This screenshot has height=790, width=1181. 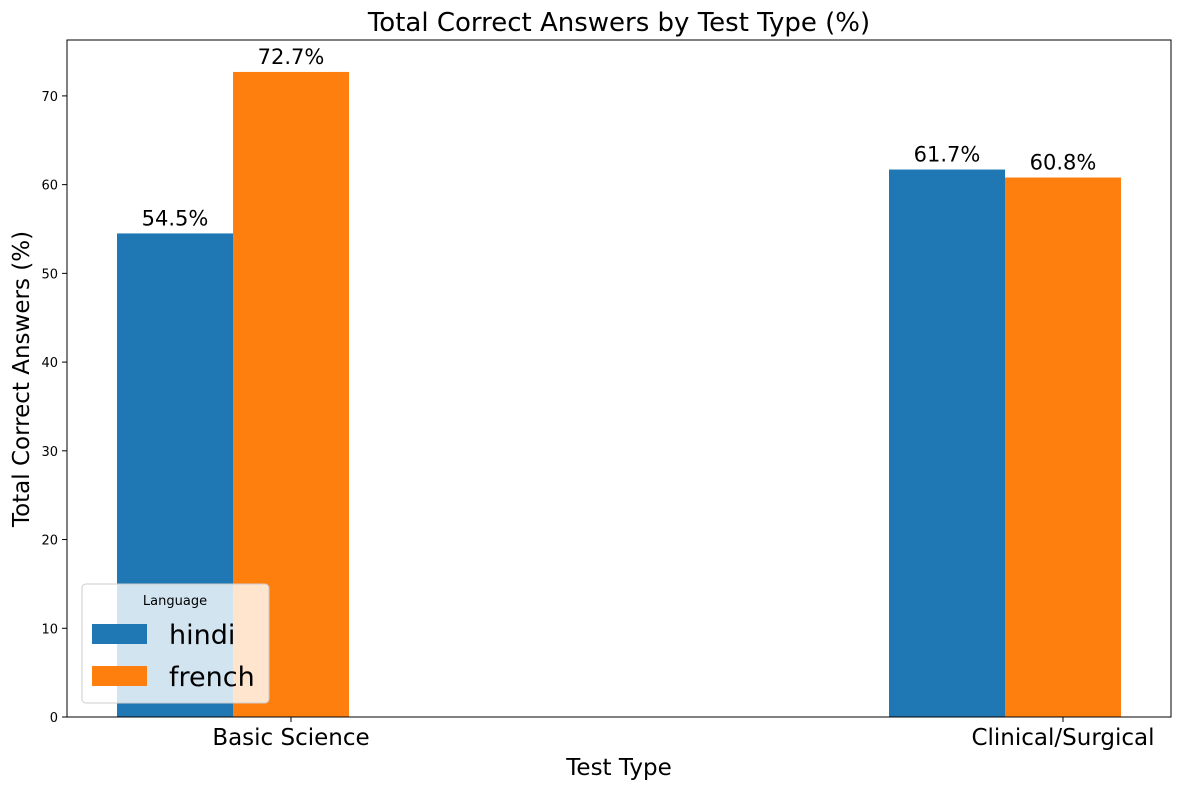 What do you see at coordinates (119, 676) in the screenshot?
I see `legend-swatch-french` at bounding box center [119, 676].